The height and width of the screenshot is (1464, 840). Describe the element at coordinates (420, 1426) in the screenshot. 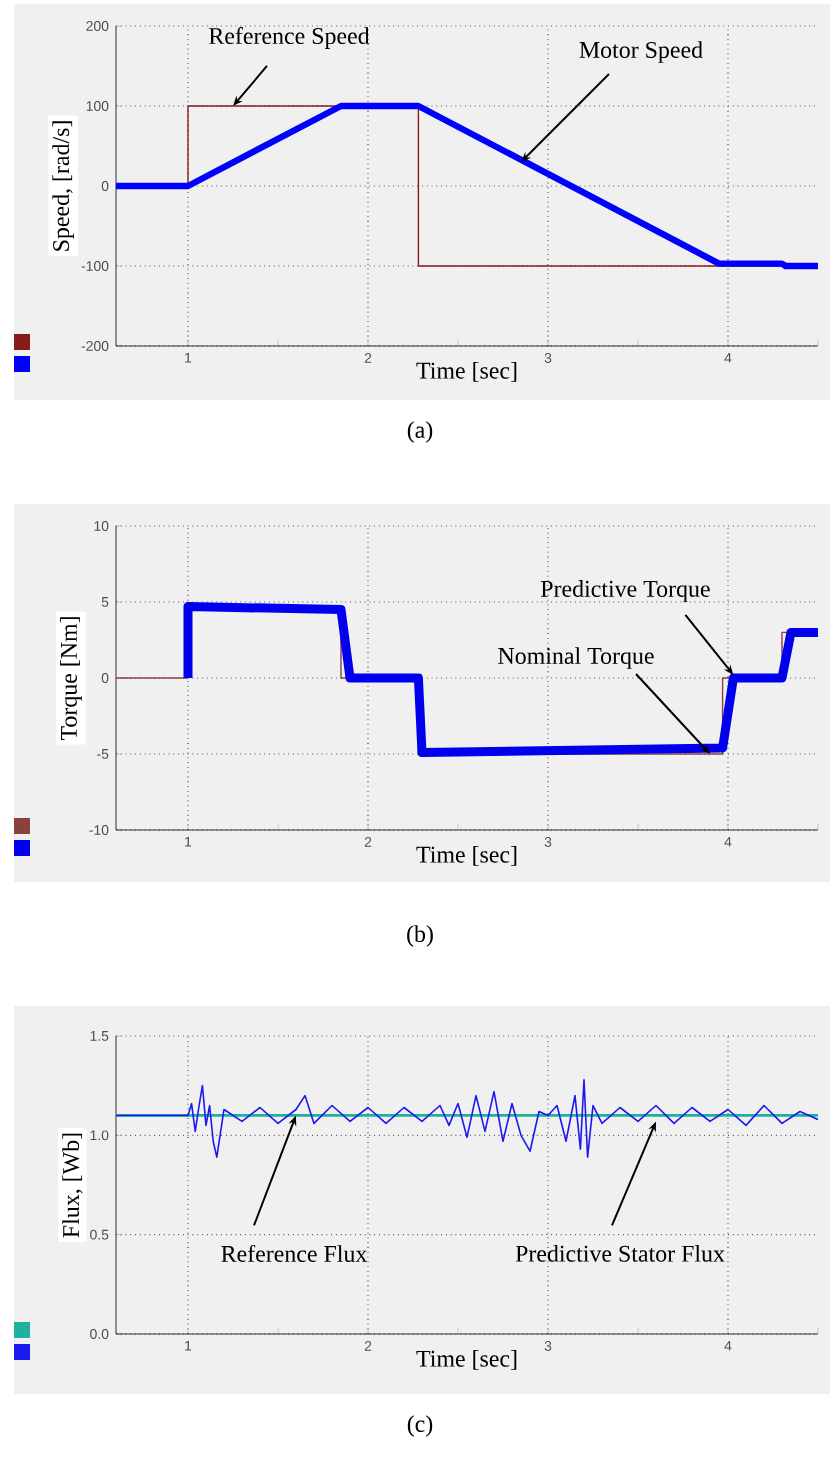

I see `text: (c)` at that location.